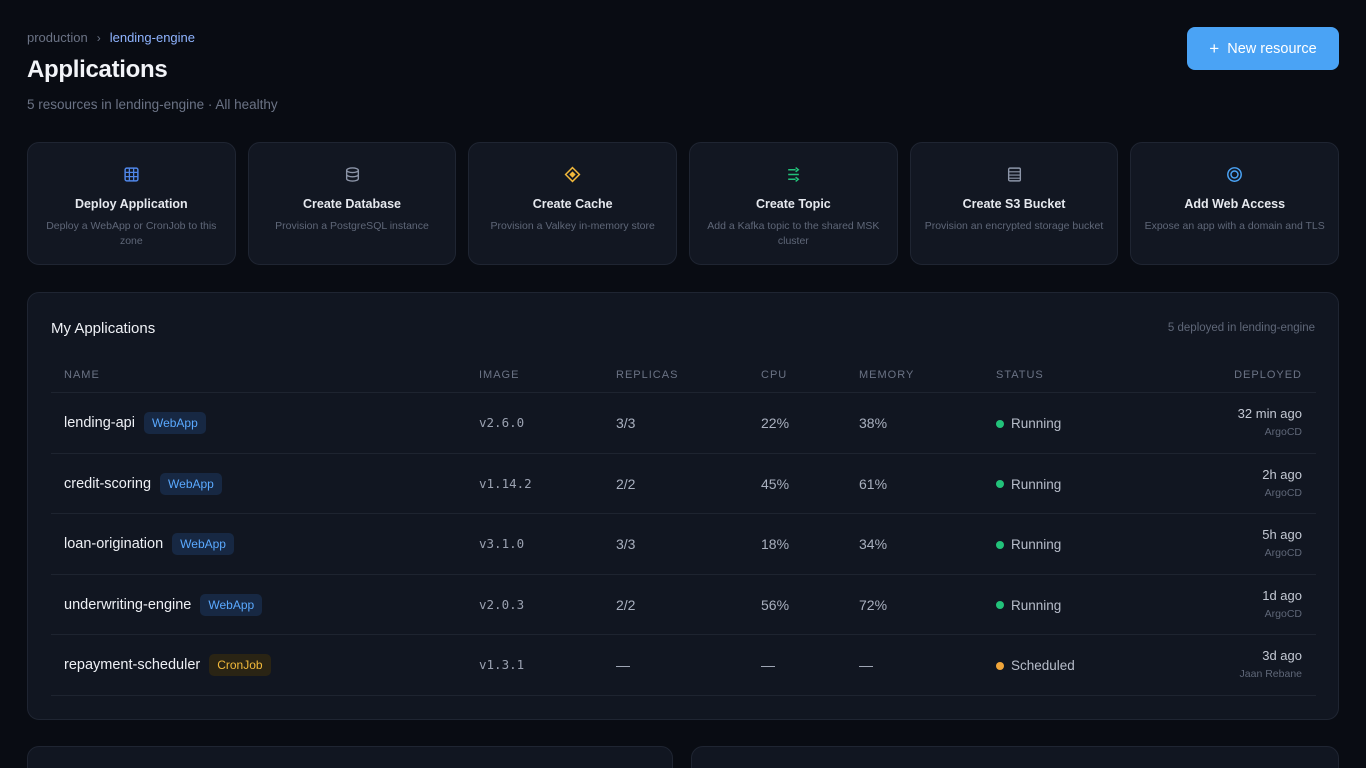 The image size is (1366, 768). What do you see at coordinates (1014, 175) in the screenshot?
I see `bucket-icon` at bounding box center [1014, 175].